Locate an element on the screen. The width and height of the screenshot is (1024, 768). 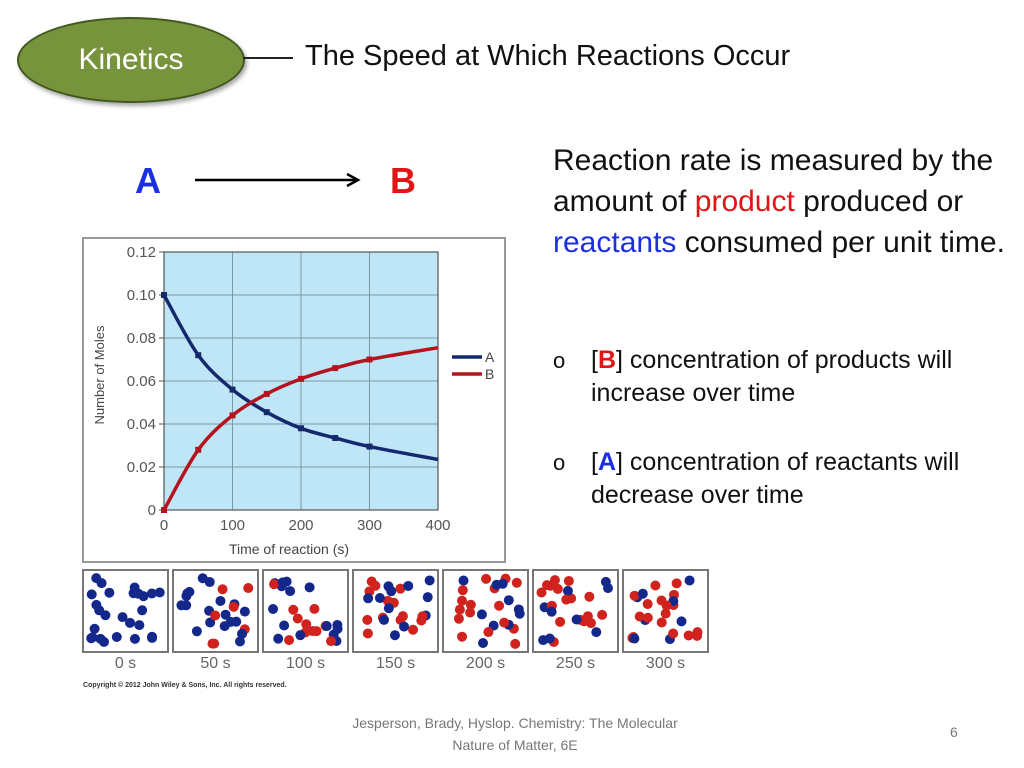
bracket: [ is located at coordinates (594, 360).